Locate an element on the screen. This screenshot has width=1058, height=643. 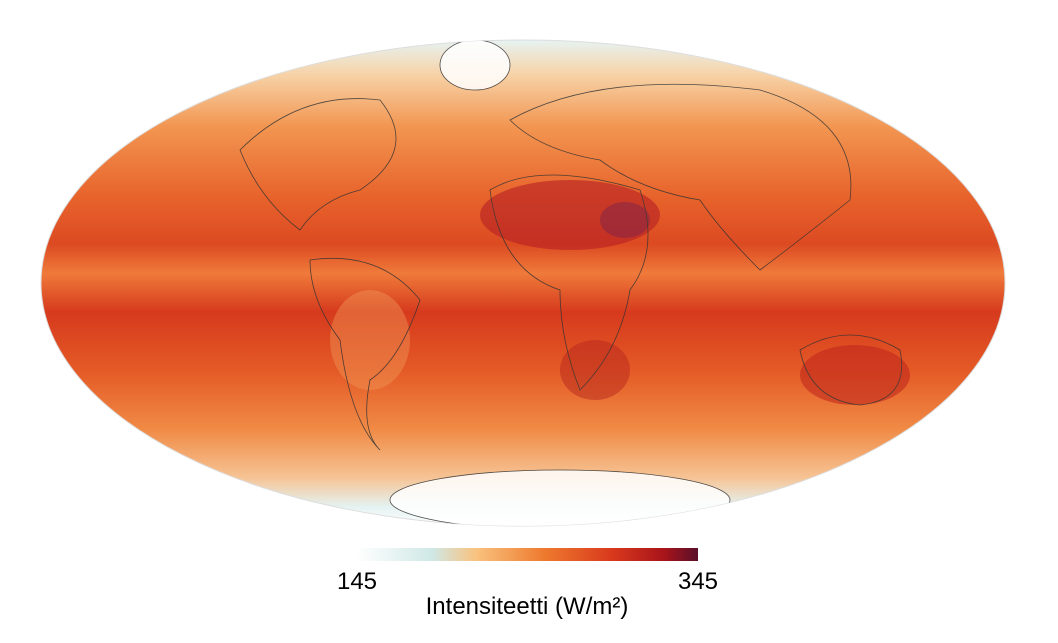
colorbar-tick-label: 345 is located at coordinates (698, 581).